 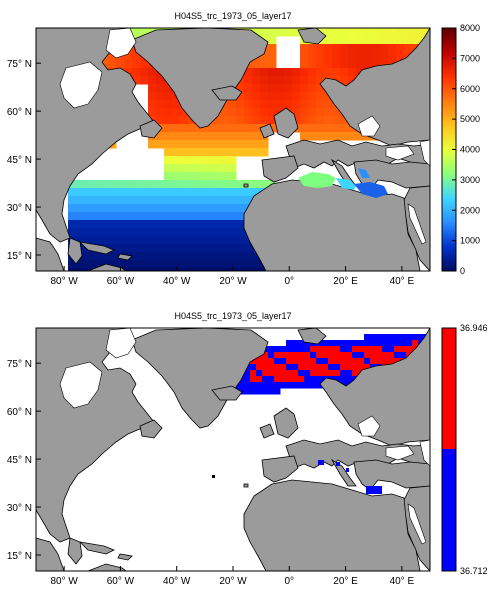 What do you see at coordinates (233, 581) in the screenshot?
I see `lon-tick-label: 20° W` at bounding box center [233, 581].